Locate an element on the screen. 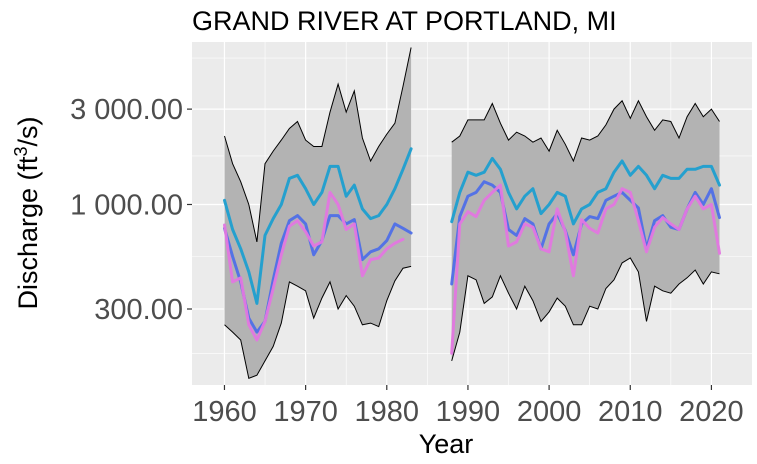  x-tick-label: 2020 is located at coordinates (711, 412).